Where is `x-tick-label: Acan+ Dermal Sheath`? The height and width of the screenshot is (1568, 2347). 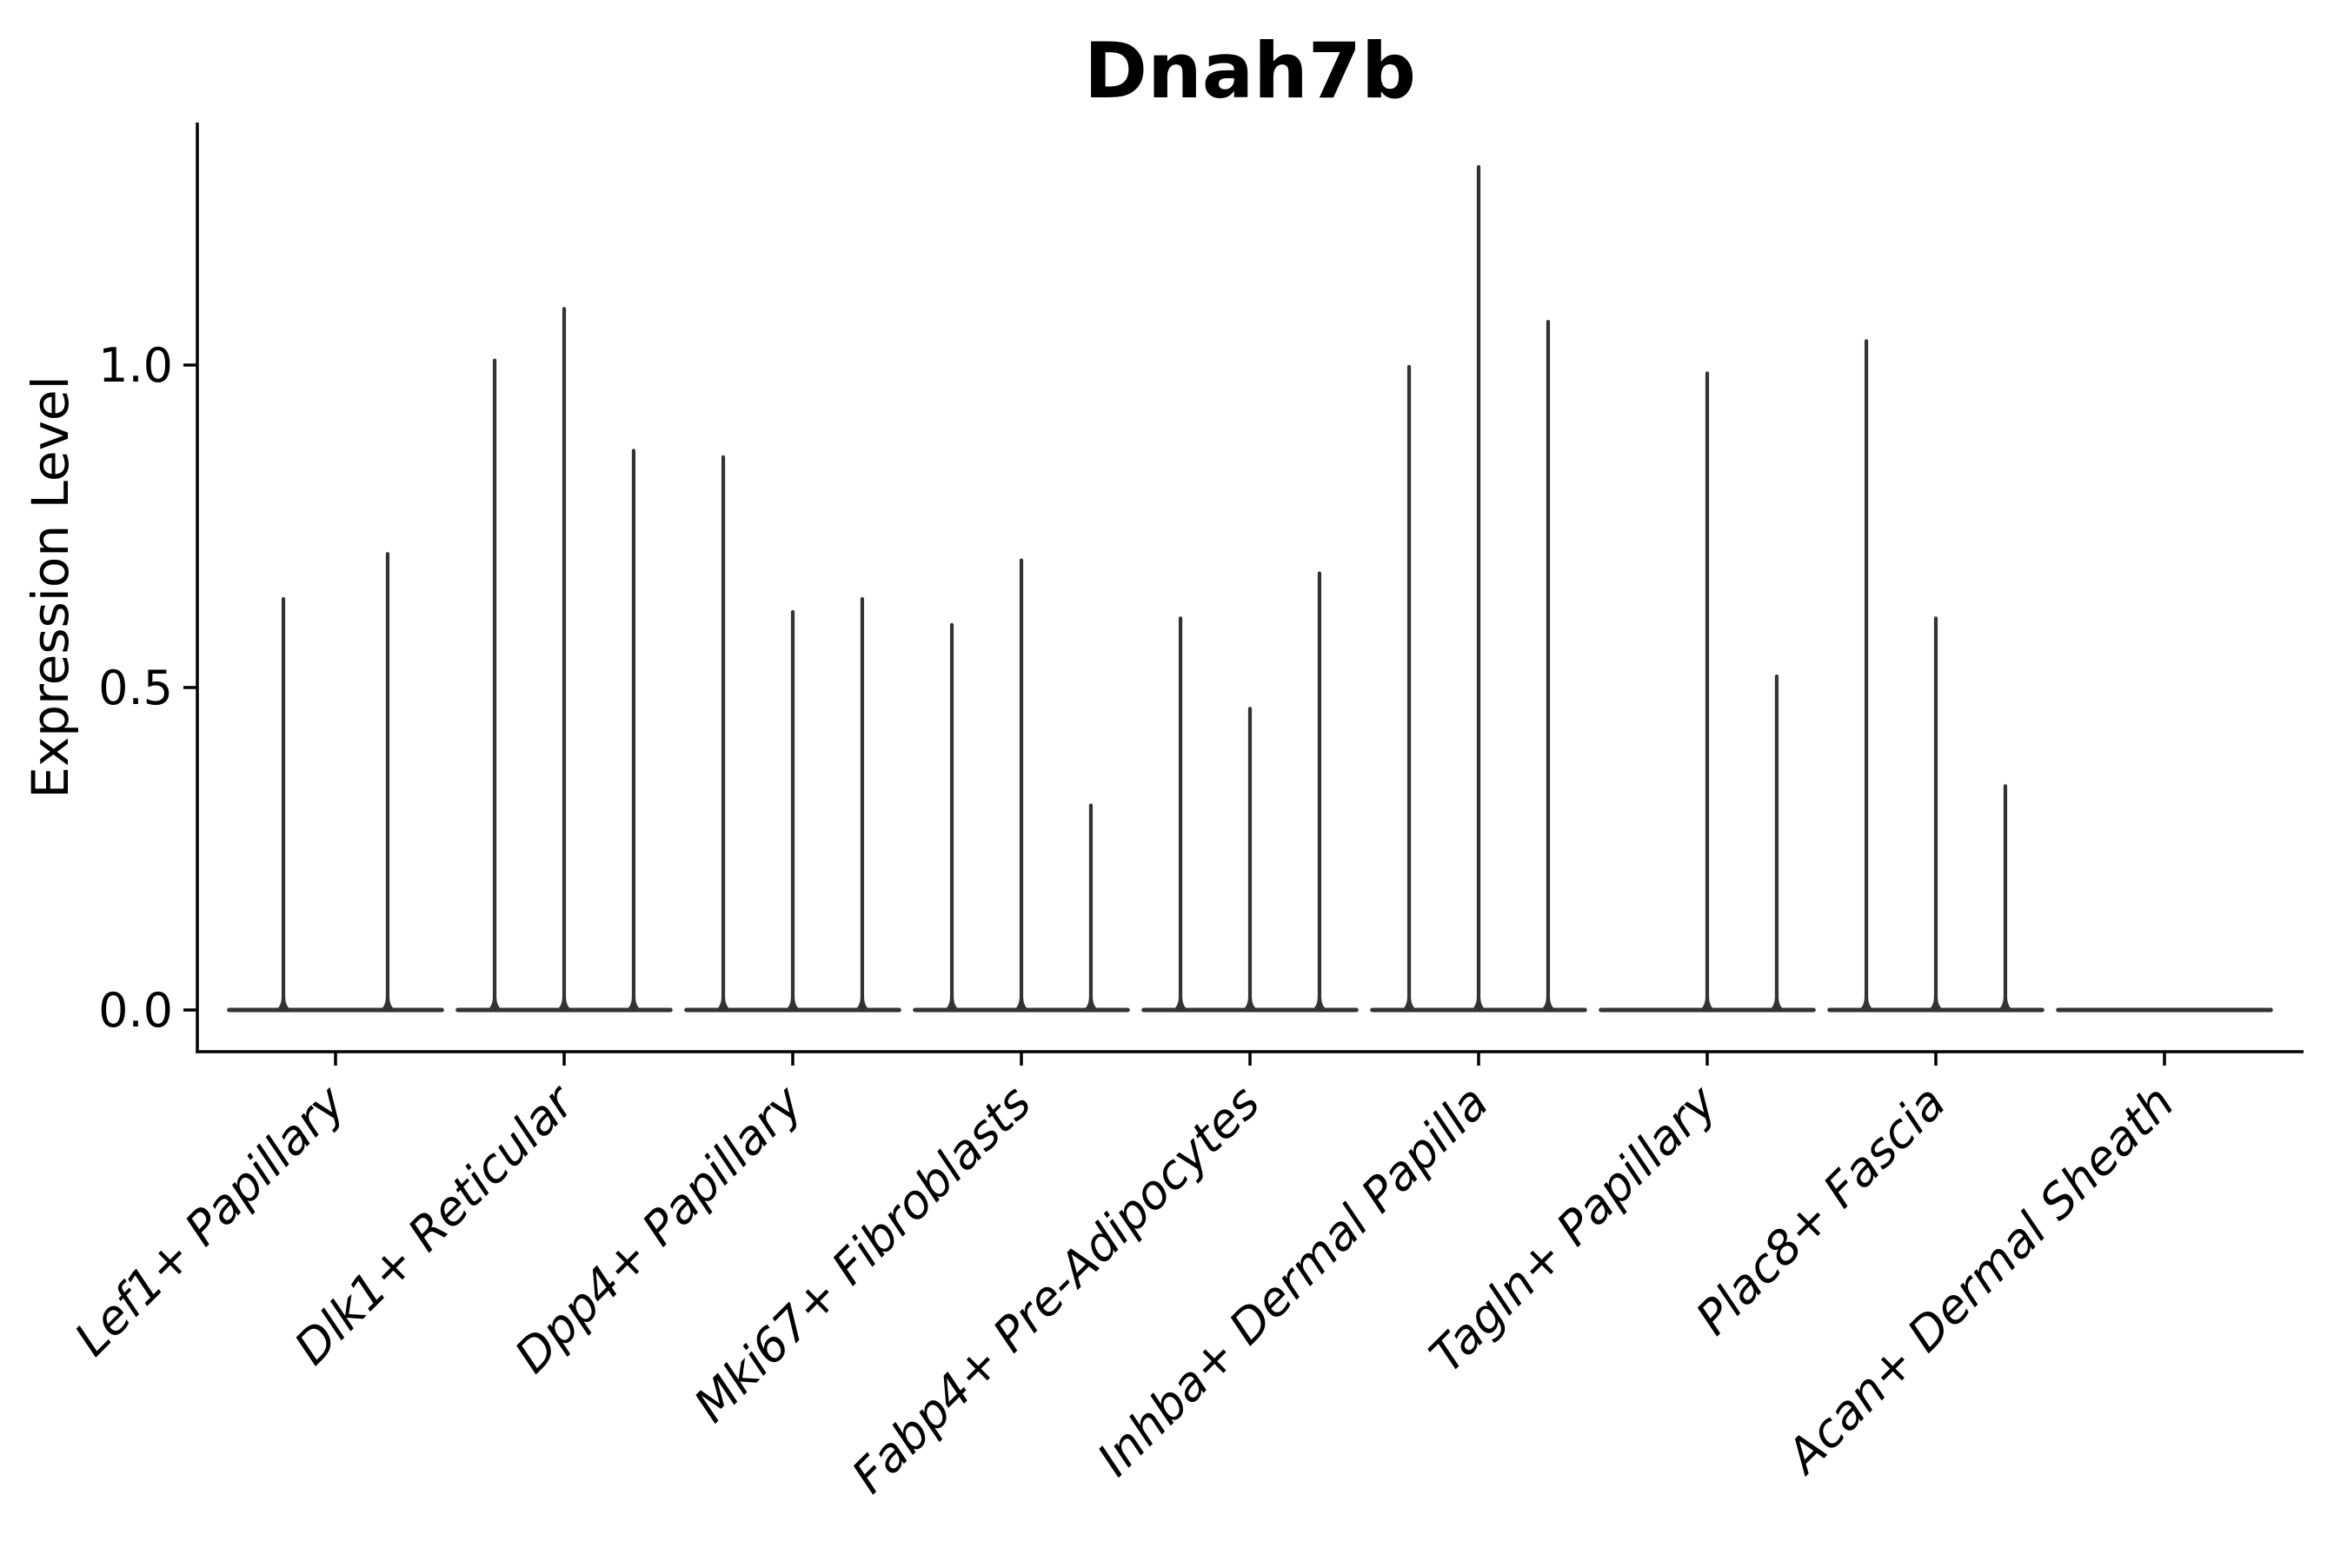
x-tick-label: Acan+ Dermal Sheath is located at coordinates (1979, 1280).